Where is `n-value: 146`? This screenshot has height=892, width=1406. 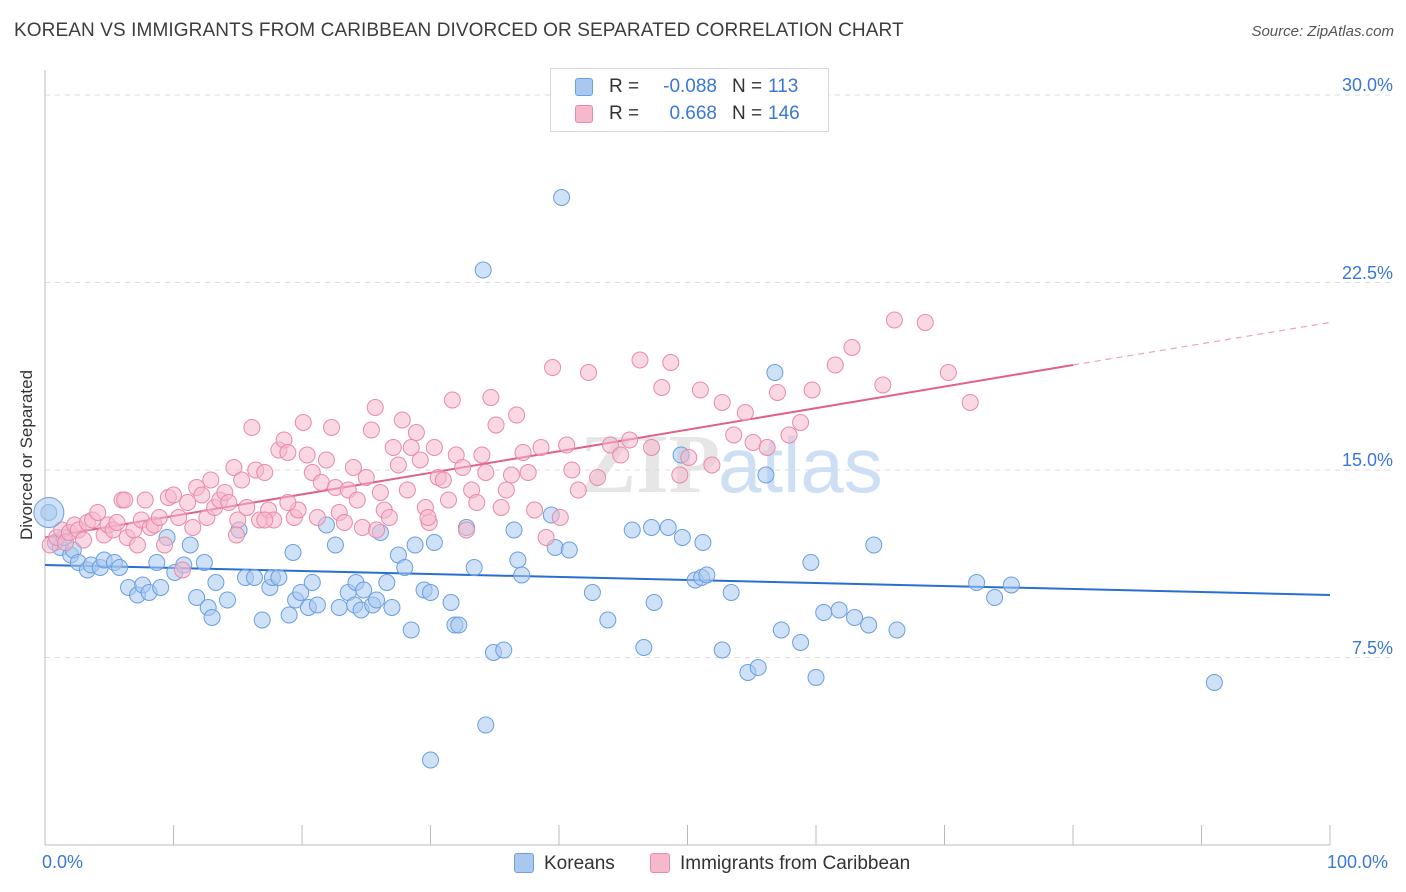
n-value: 146 is located at coordinates (784, 113).